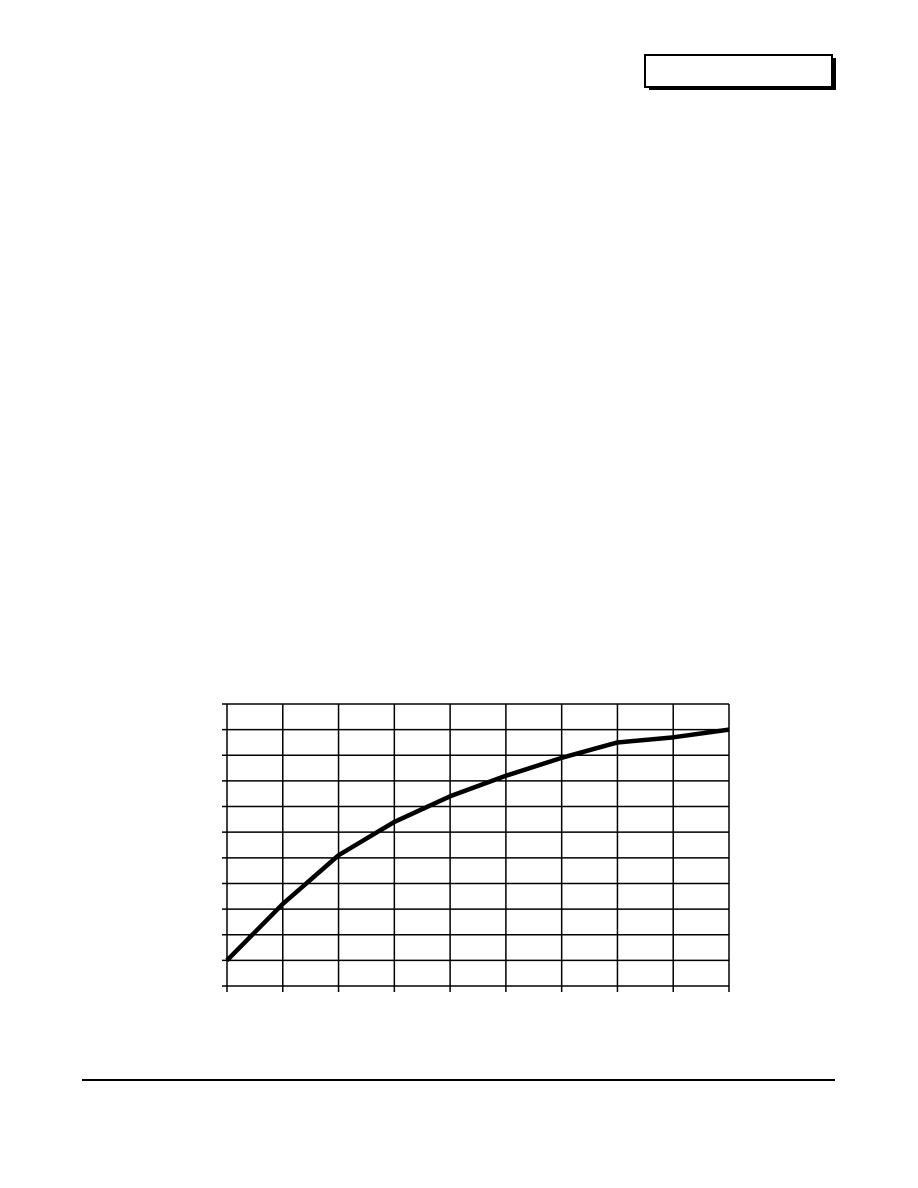  I want to click on chart, so click(476, 847).